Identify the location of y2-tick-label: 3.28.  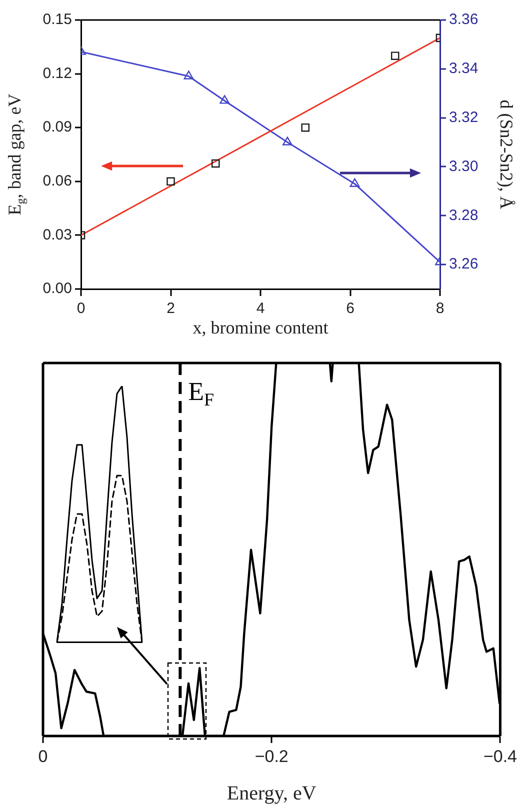
(463, 215).